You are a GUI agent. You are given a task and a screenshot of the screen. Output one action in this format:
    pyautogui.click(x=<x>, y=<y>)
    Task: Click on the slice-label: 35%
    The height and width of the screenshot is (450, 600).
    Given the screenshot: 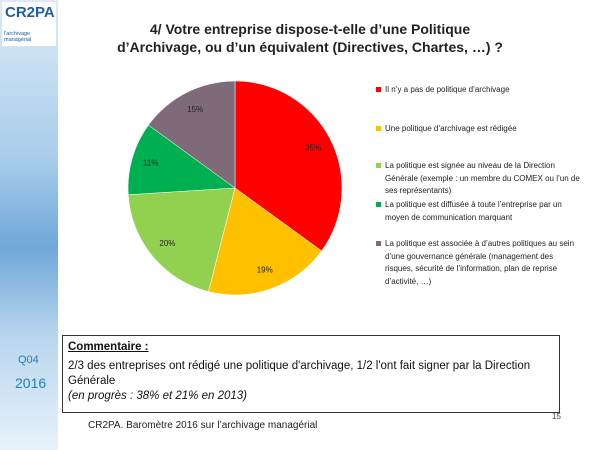 What is the action you would take?
    pyautogui.click(x=313, y=147)
    